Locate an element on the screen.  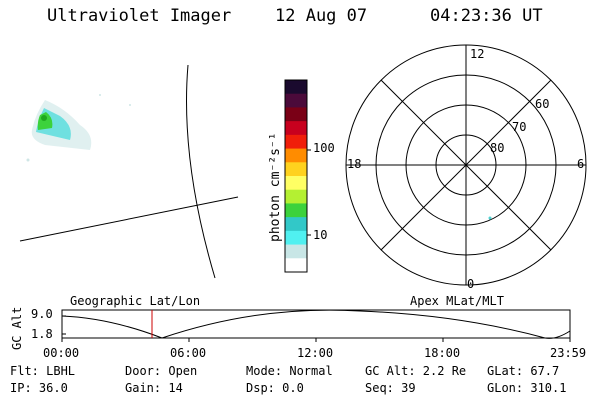
time-tick-0600: 06:00 is located at coordinates (188, 353).